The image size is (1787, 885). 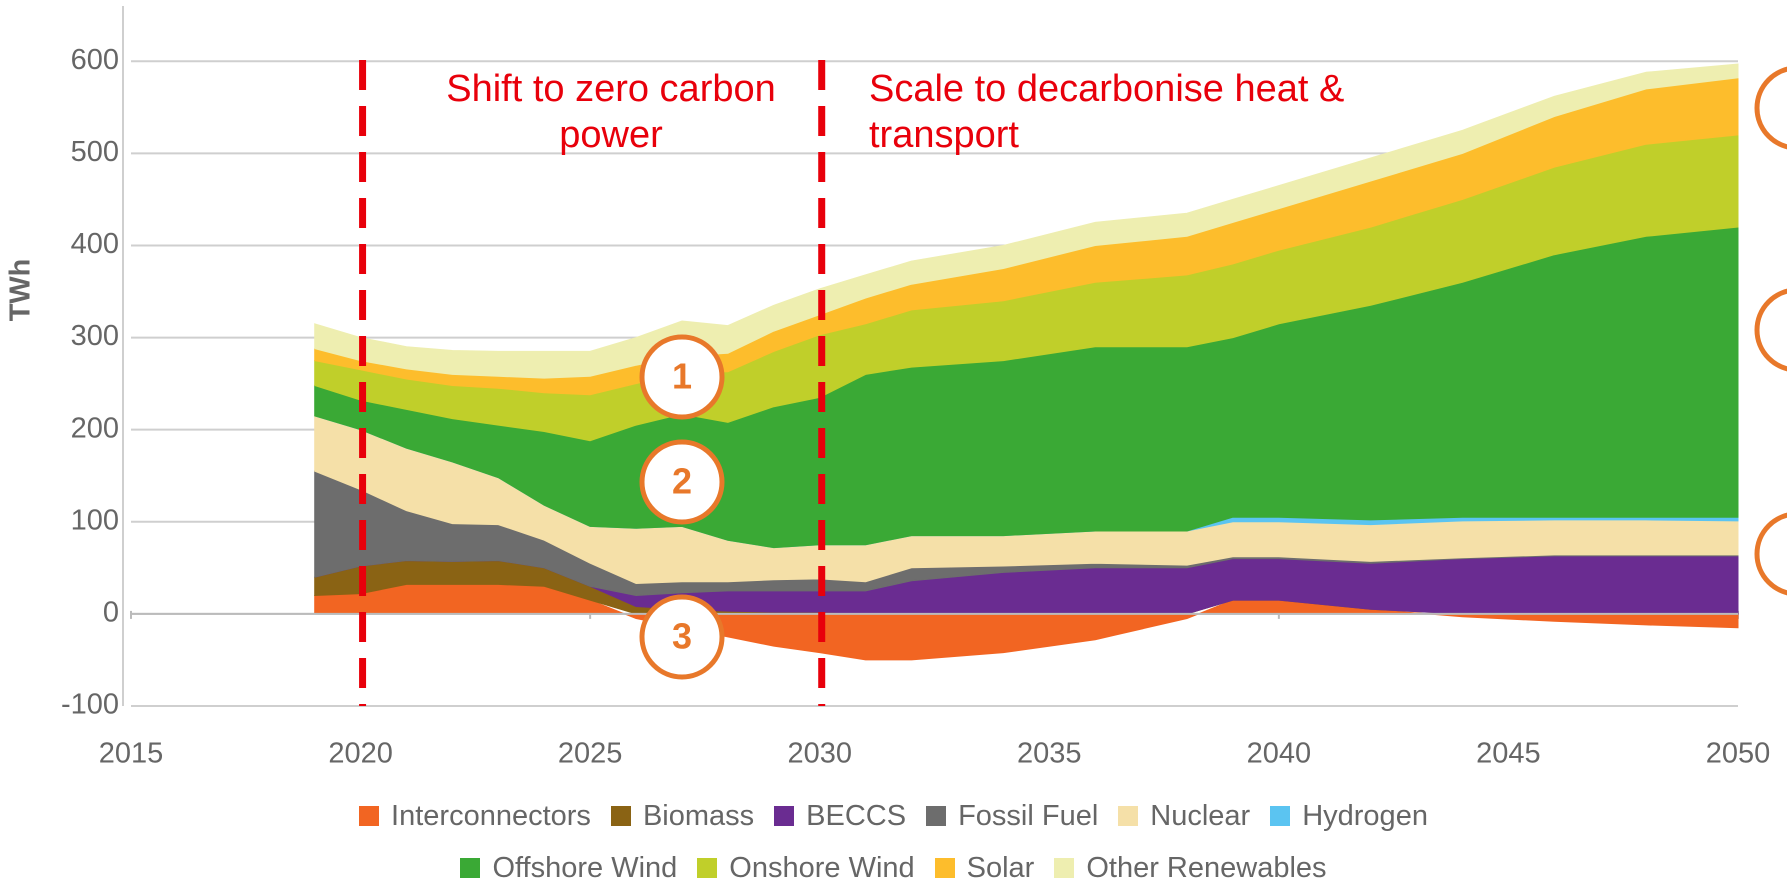 What do you see at coordinates (95, 336) in the screenshot?
I see `y-tick-label: 300` at bounding box center [95, 336].